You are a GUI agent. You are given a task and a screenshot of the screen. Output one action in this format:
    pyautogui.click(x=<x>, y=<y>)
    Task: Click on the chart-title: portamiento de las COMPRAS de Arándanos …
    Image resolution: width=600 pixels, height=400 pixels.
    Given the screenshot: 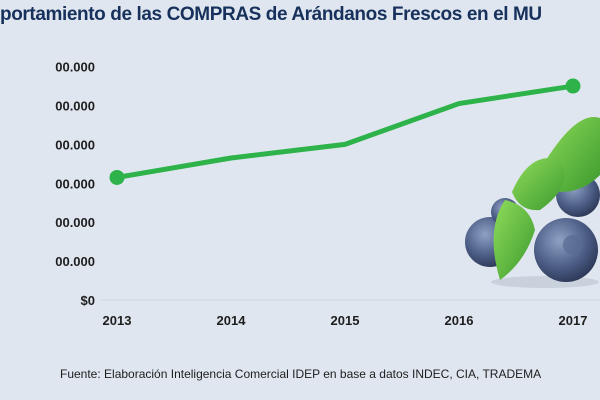 What is the action you would take?
    pyautogui.click(x=271, y=14)
    